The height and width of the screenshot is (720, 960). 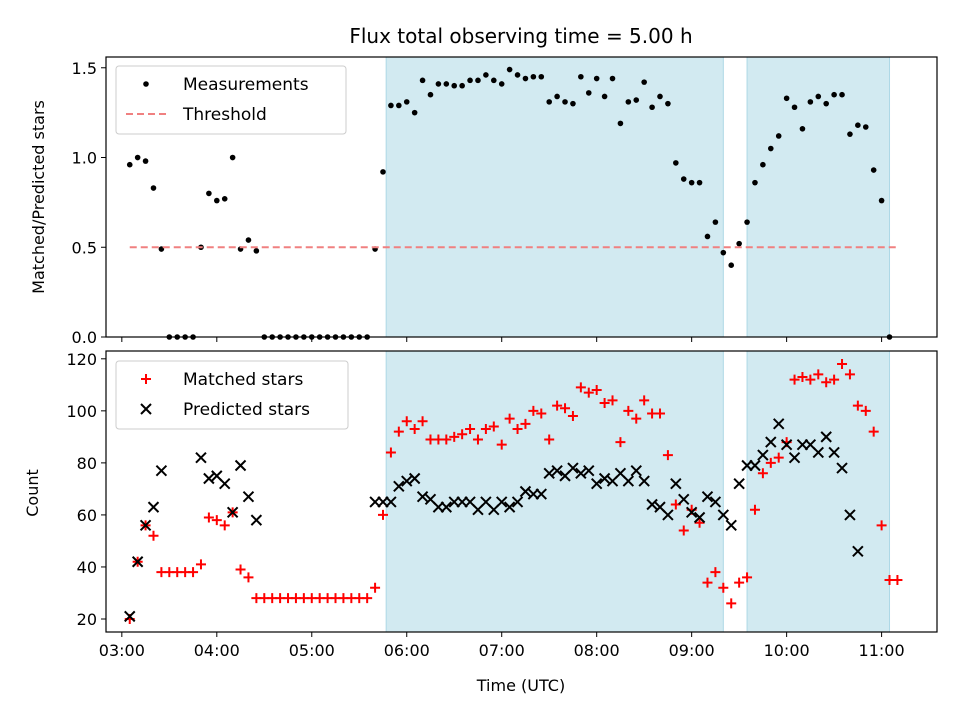 I want to click on x-tick-label: 08:00, so click(x=597, y=650).